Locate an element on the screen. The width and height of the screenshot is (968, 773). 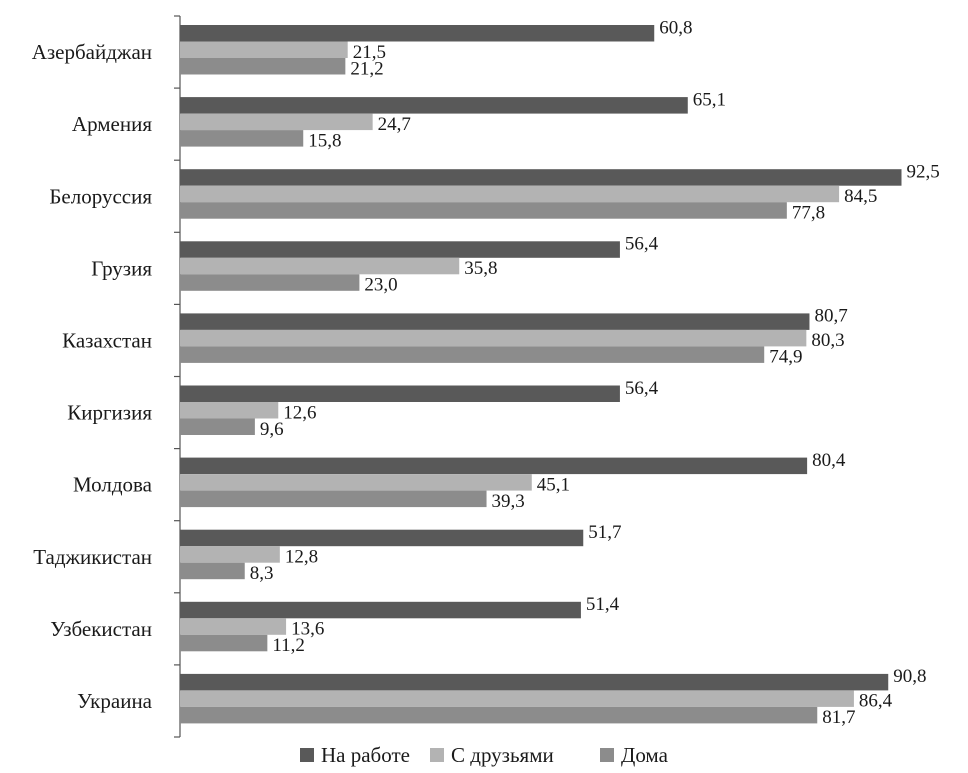
data-label: 80,4 is located at coordinates (829, 460).